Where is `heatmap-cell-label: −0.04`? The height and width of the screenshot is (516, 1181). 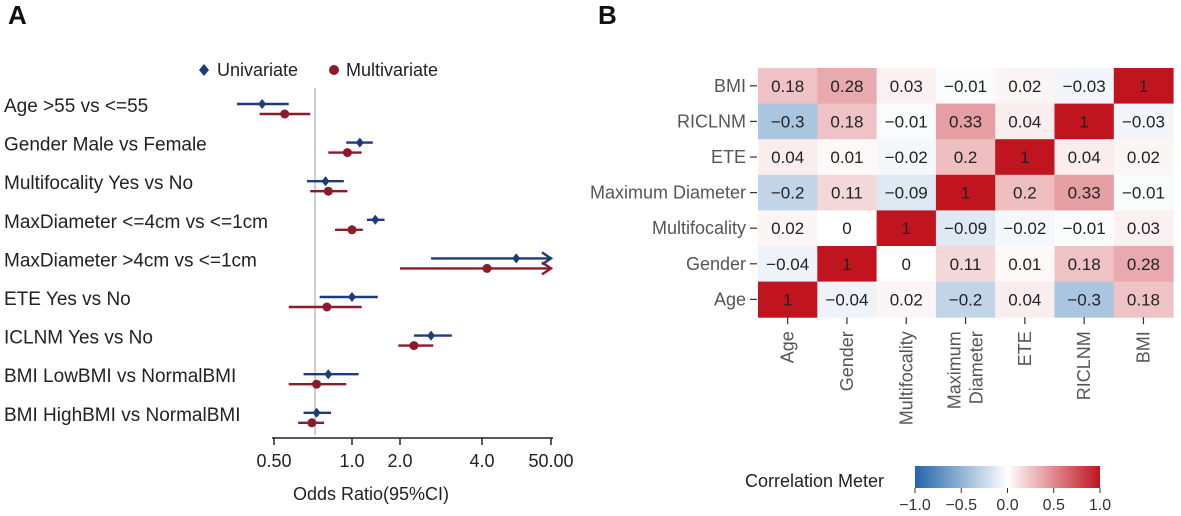 heatmap-cell-label: −0.04 is located at coordinates (787, 264).